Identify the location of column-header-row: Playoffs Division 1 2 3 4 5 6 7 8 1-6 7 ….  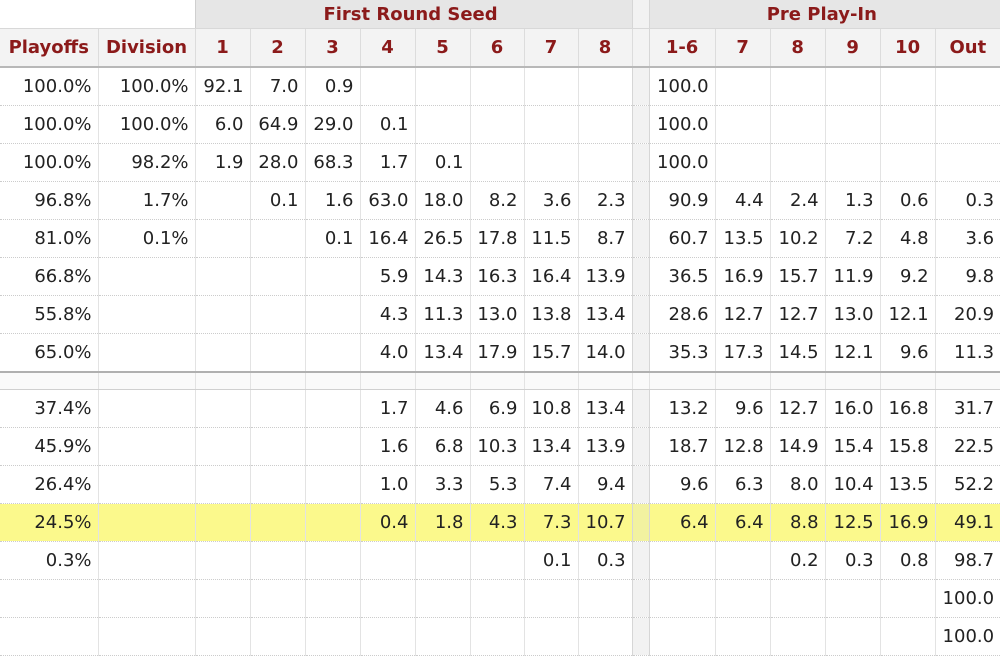
(500, 48).